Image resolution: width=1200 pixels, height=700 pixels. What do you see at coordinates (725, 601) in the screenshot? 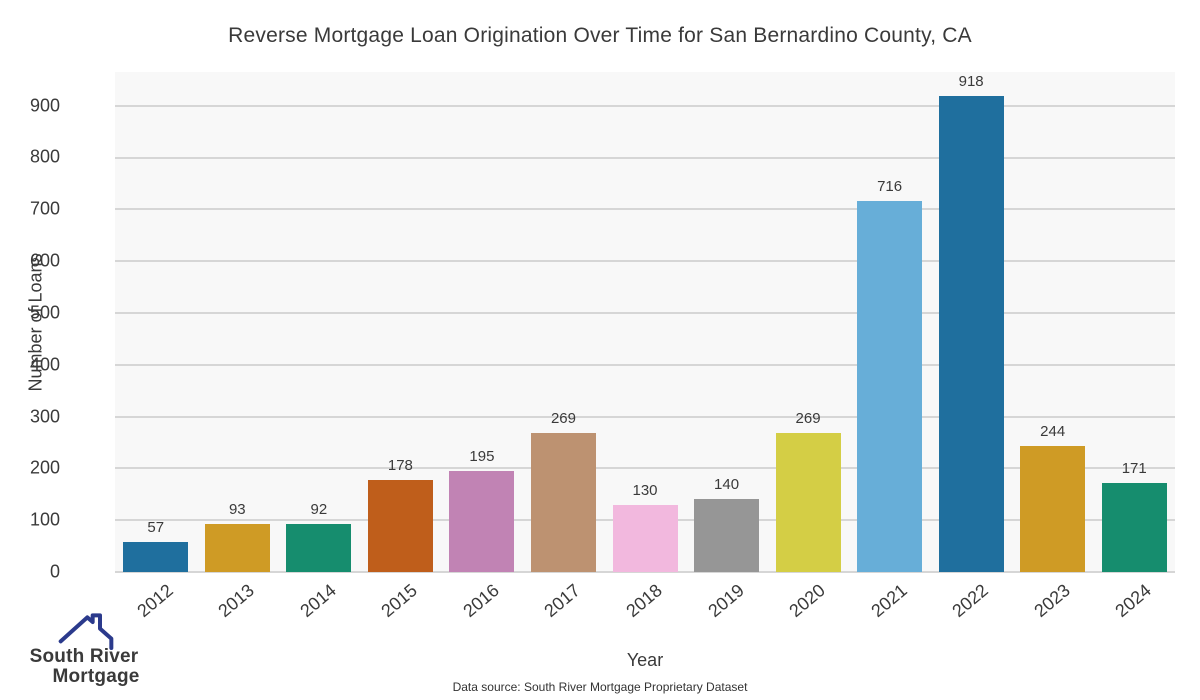
I see `x-tick-label-2019: 2019` at bounding box center [725, 601].